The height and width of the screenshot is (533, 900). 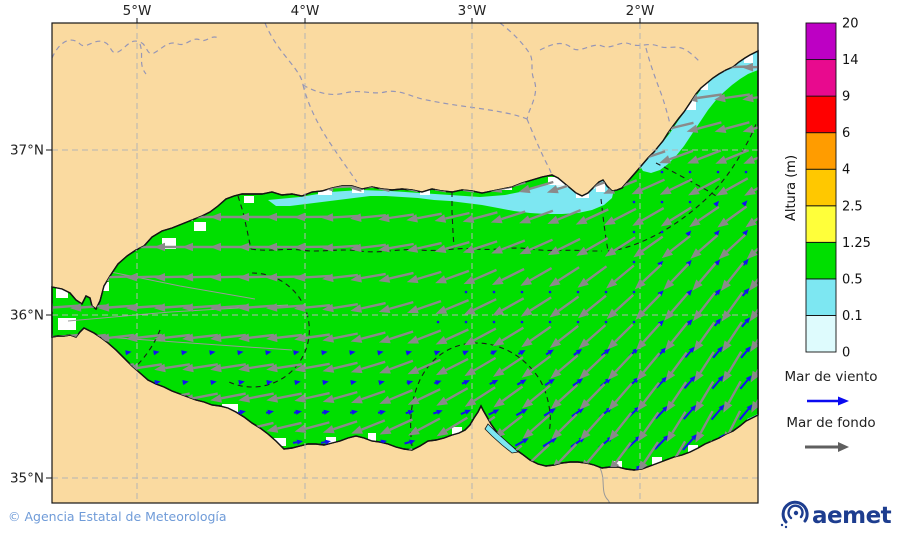 I want to click on svg-text: 0, so click(x=846, y=353).